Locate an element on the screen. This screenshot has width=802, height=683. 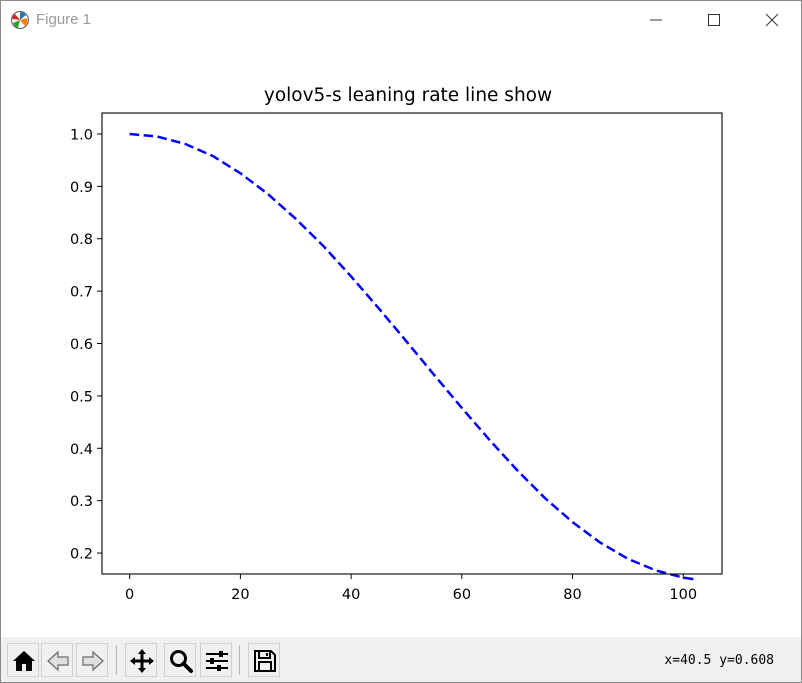
zoom-icon is located at coordinates (181, 661).